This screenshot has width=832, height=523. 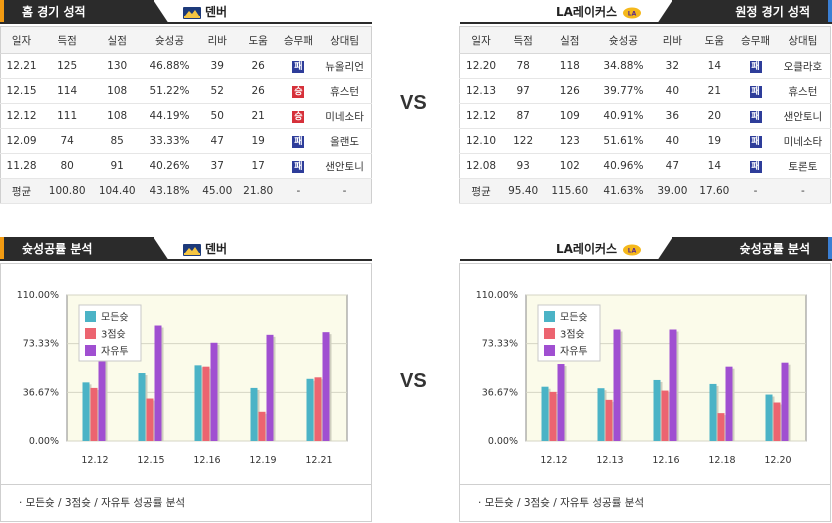 I want to click on average-row: 평균 95.40 115.60 41.63% 39.00 17.60- -, so click(x=645, y=191).